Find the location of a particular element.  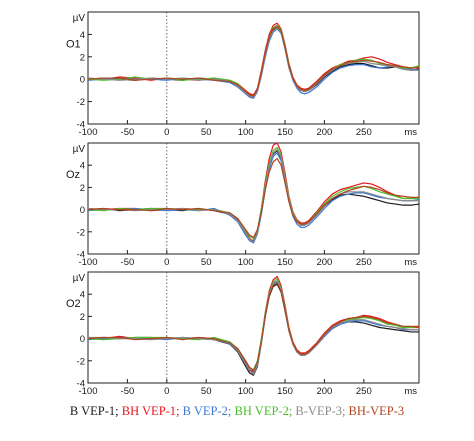

oz-xlabel: ms is located at coordinates (410, 262).